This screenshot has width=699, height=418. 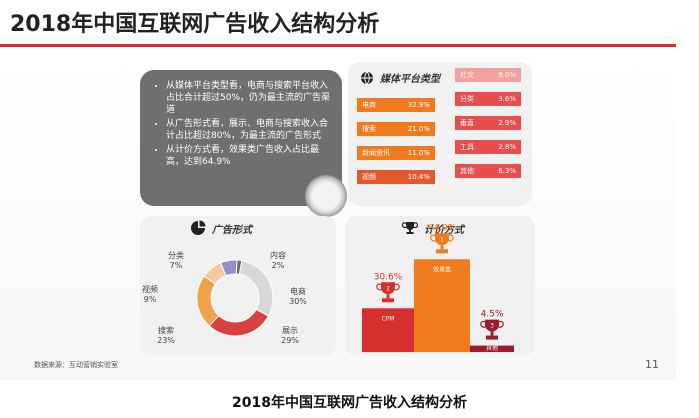 What do you see at coordinates (467, 99) in the screenshot?
I see `platform-label: 分类` at bounding box center [467, 99].